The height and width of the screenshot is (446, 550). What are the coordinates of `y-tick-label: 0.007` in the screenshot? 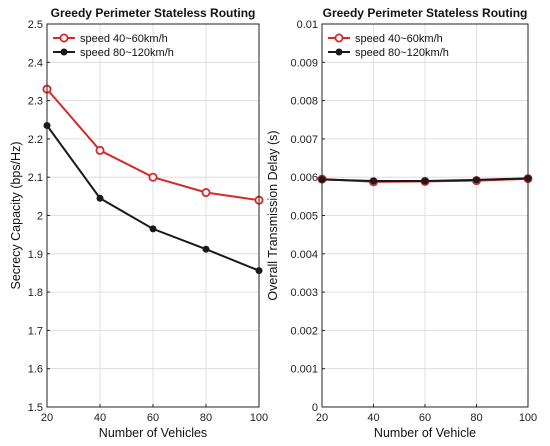 It's located at (304, 140).